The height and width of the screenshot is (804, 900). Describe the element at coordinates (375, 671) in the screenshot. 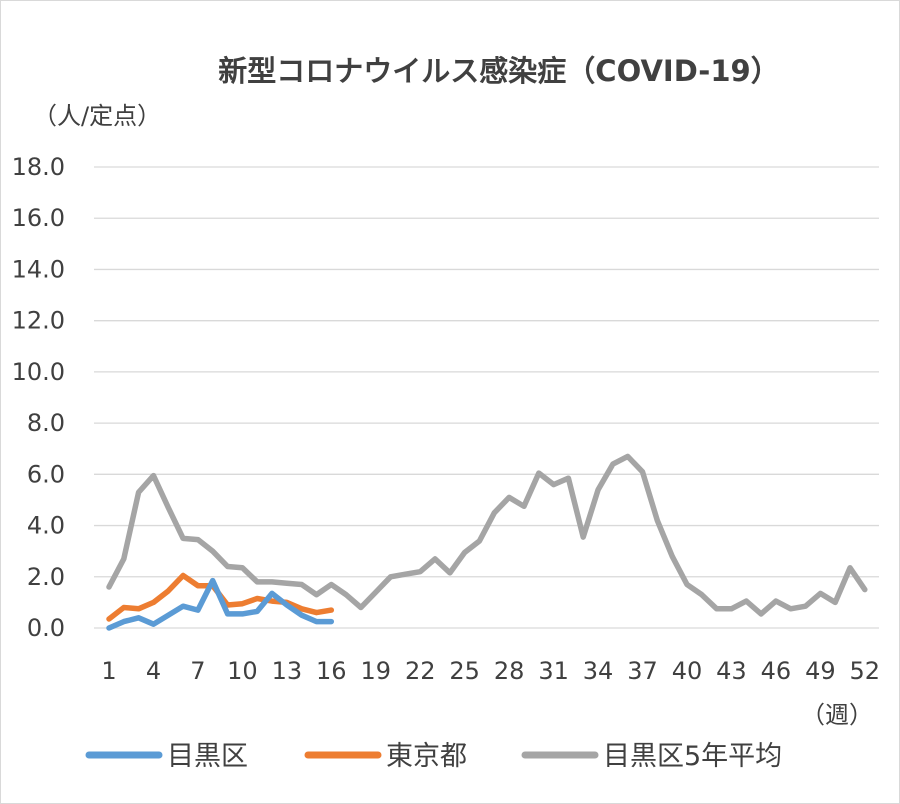

I see `x-tick-label: 19` at that location.